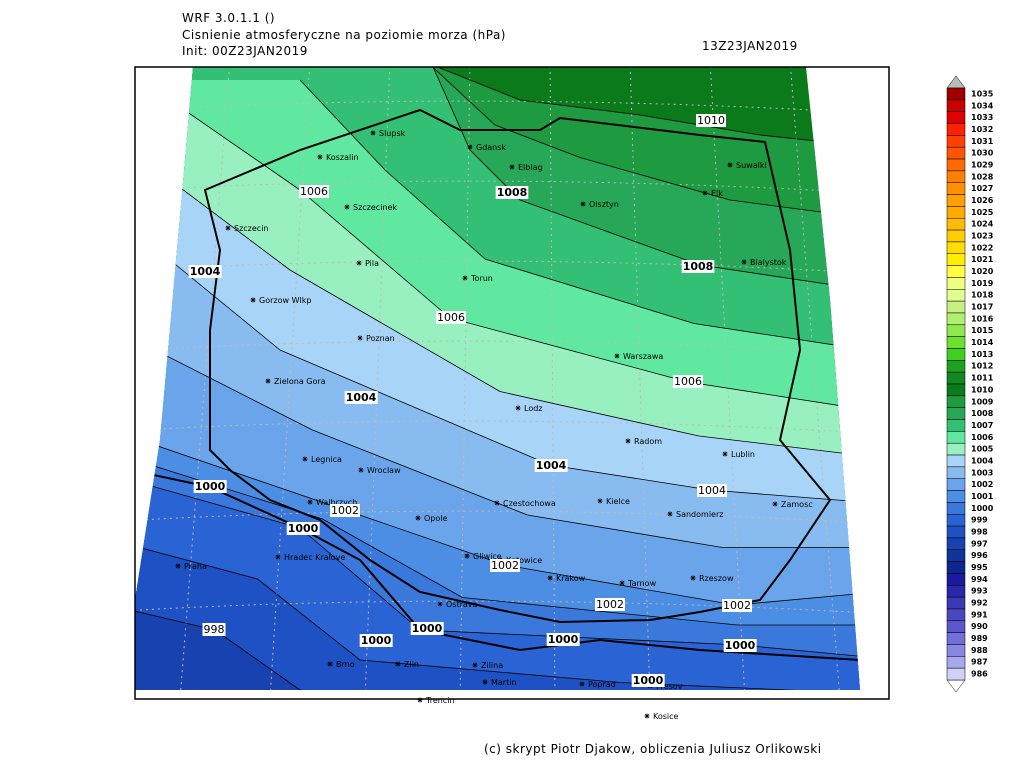  What do you see at coordinates (717, 193) in the screenshot?
I see `city-name: Elk` at bounding box center [717, 193].